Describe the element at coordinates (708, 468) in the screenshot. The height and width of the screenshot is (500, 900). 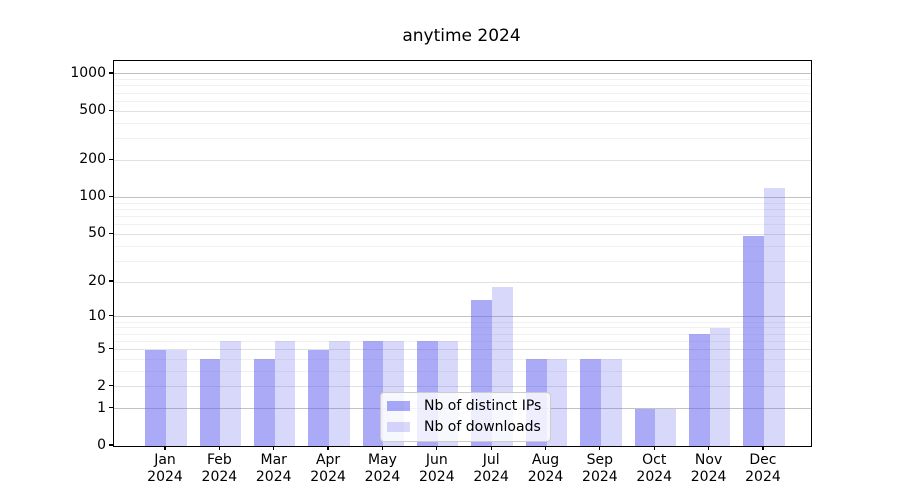
I see `x-tick-label-nov: Nov 2024` at that location.